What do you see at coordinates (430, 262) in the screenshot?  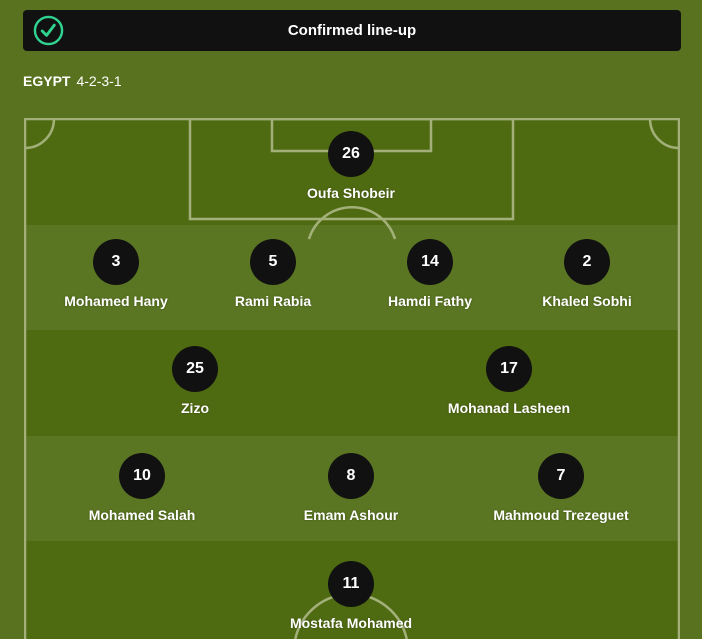 I see `player-number: 14` at bounding box center [430, 262].